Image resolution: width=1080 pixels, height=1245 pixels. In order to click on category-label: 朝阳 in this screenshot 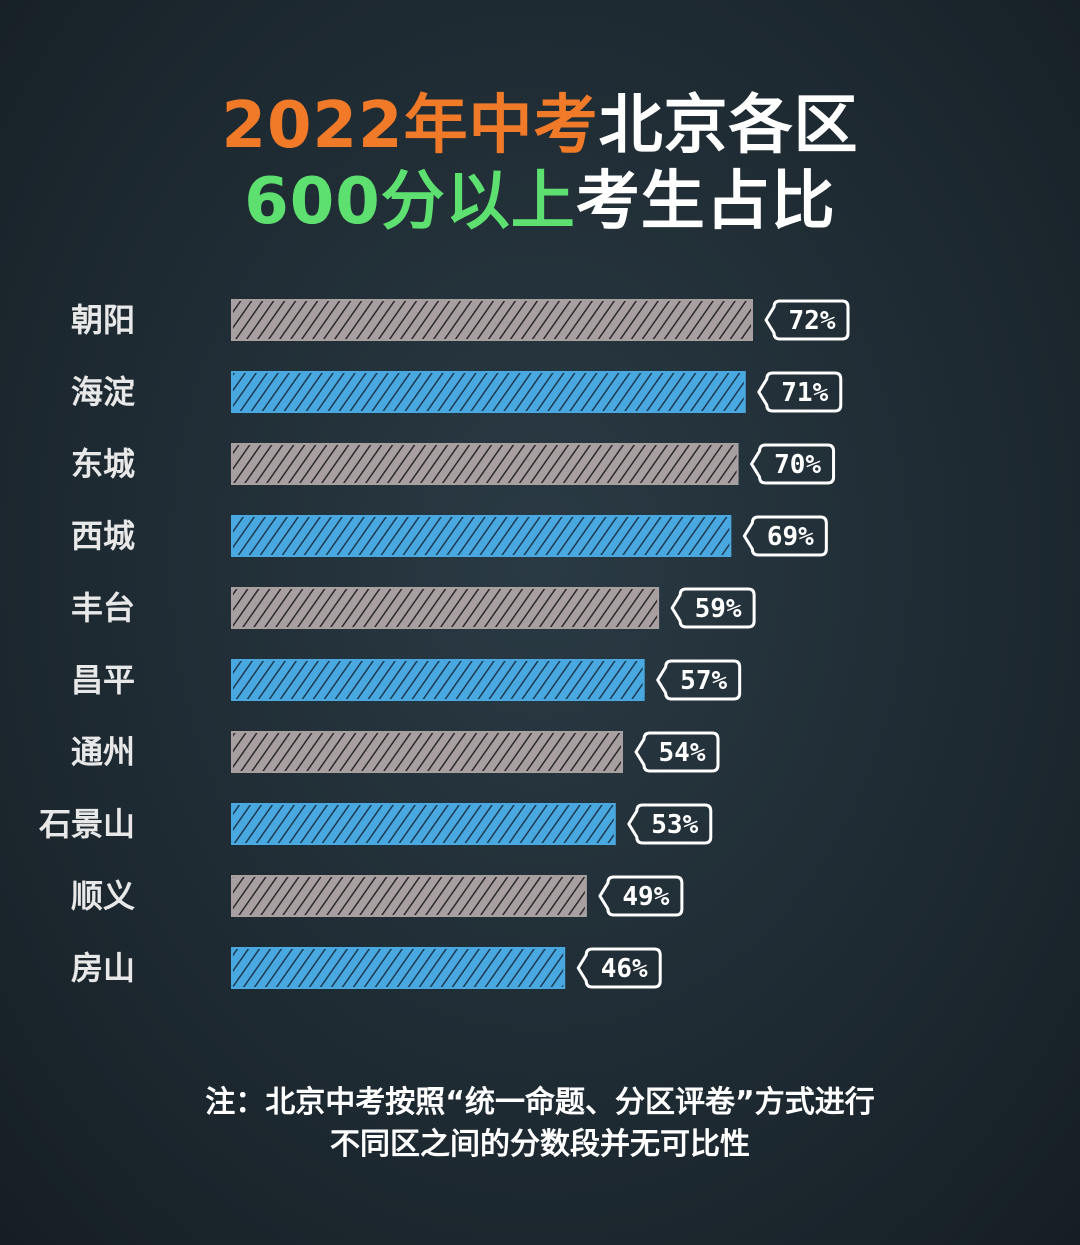, I will do `click(103, 320)`.